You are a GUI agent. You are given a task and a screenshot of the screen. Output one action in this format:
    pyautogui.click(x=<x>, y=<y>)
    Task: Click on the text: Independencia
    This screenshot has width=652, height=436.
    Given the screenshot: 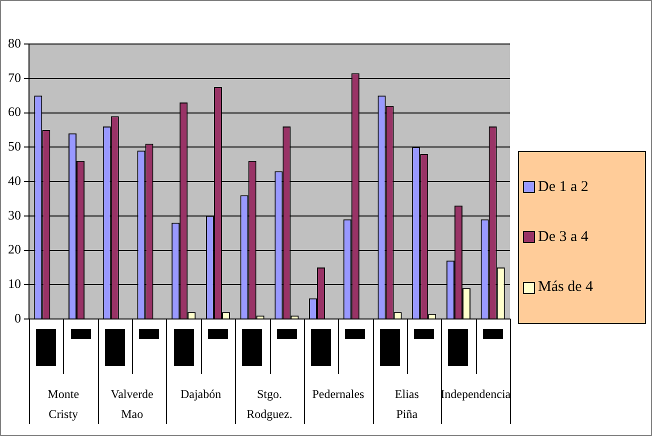 What is the action you would take?
    pyautogui.click(x=476, y=394)
    